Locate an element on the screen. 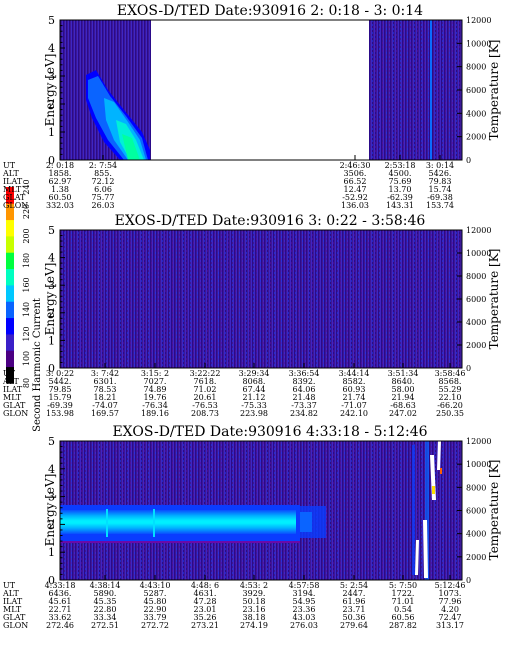 The image size is (505, 649). y2-tick-label: 12000 is located at coordinates (478, 441).